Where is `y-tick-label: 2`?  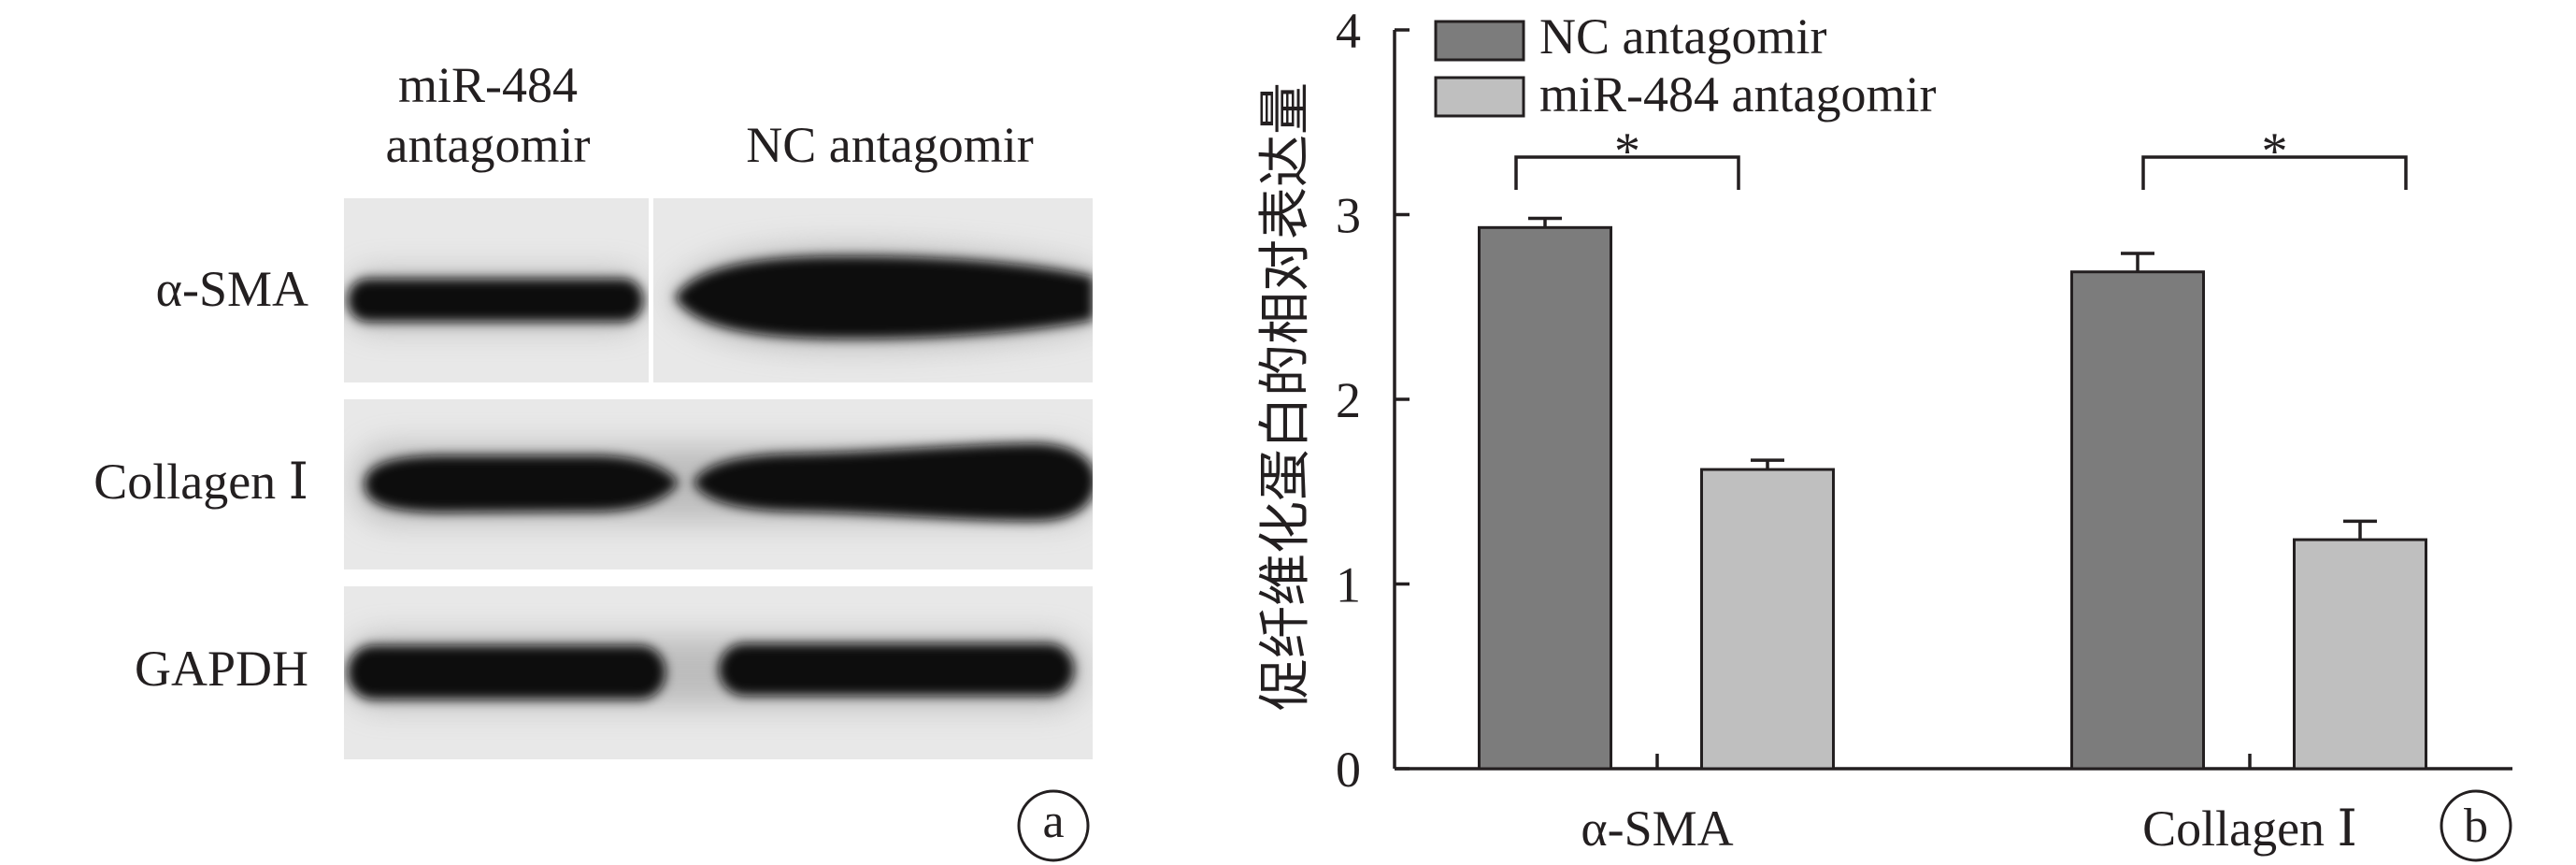 y-tick-label: 2 is located at coordinates (1348, 400).